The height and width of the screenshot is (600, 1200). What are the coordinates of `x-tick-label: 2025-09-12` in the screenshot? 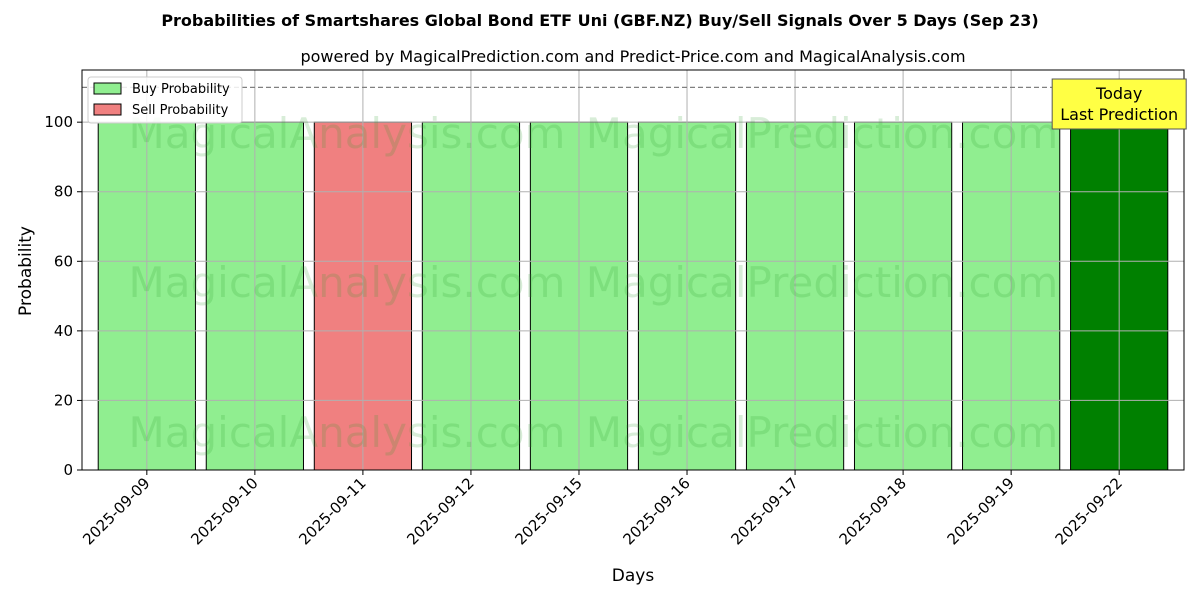 It's located at (440, 511).